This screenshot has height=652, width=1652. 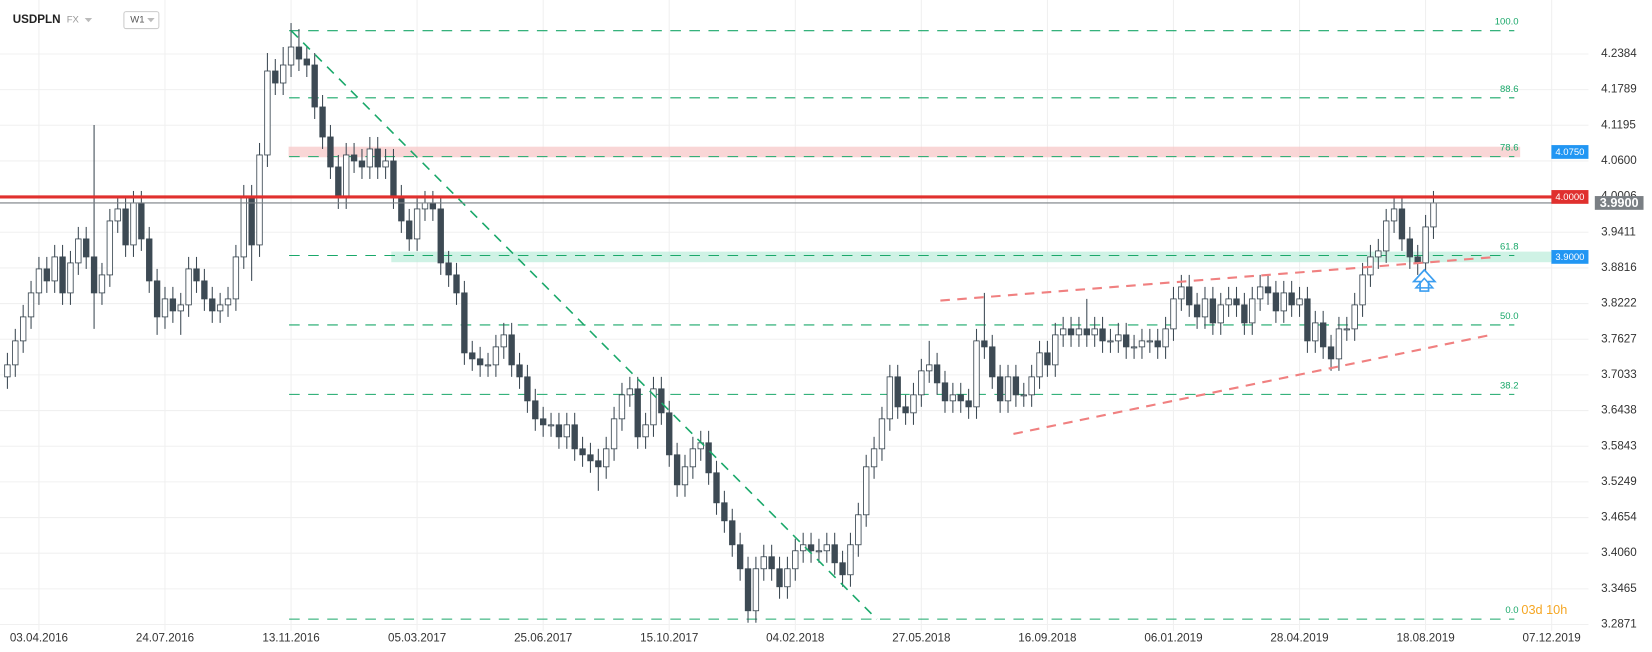 I want to click on market-dropdown, so click(x=88, y=20).